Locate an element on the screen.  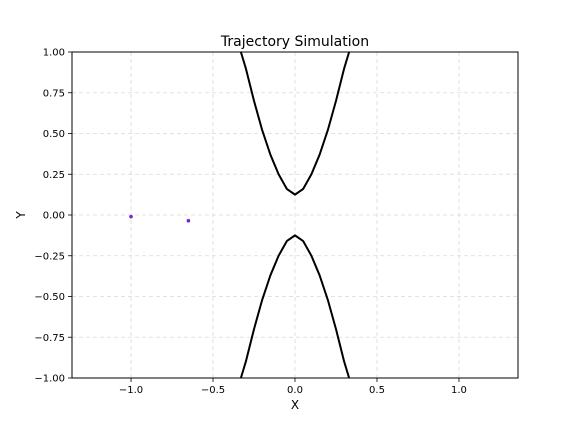
boundary-curves is located at coordinates (295, 215).